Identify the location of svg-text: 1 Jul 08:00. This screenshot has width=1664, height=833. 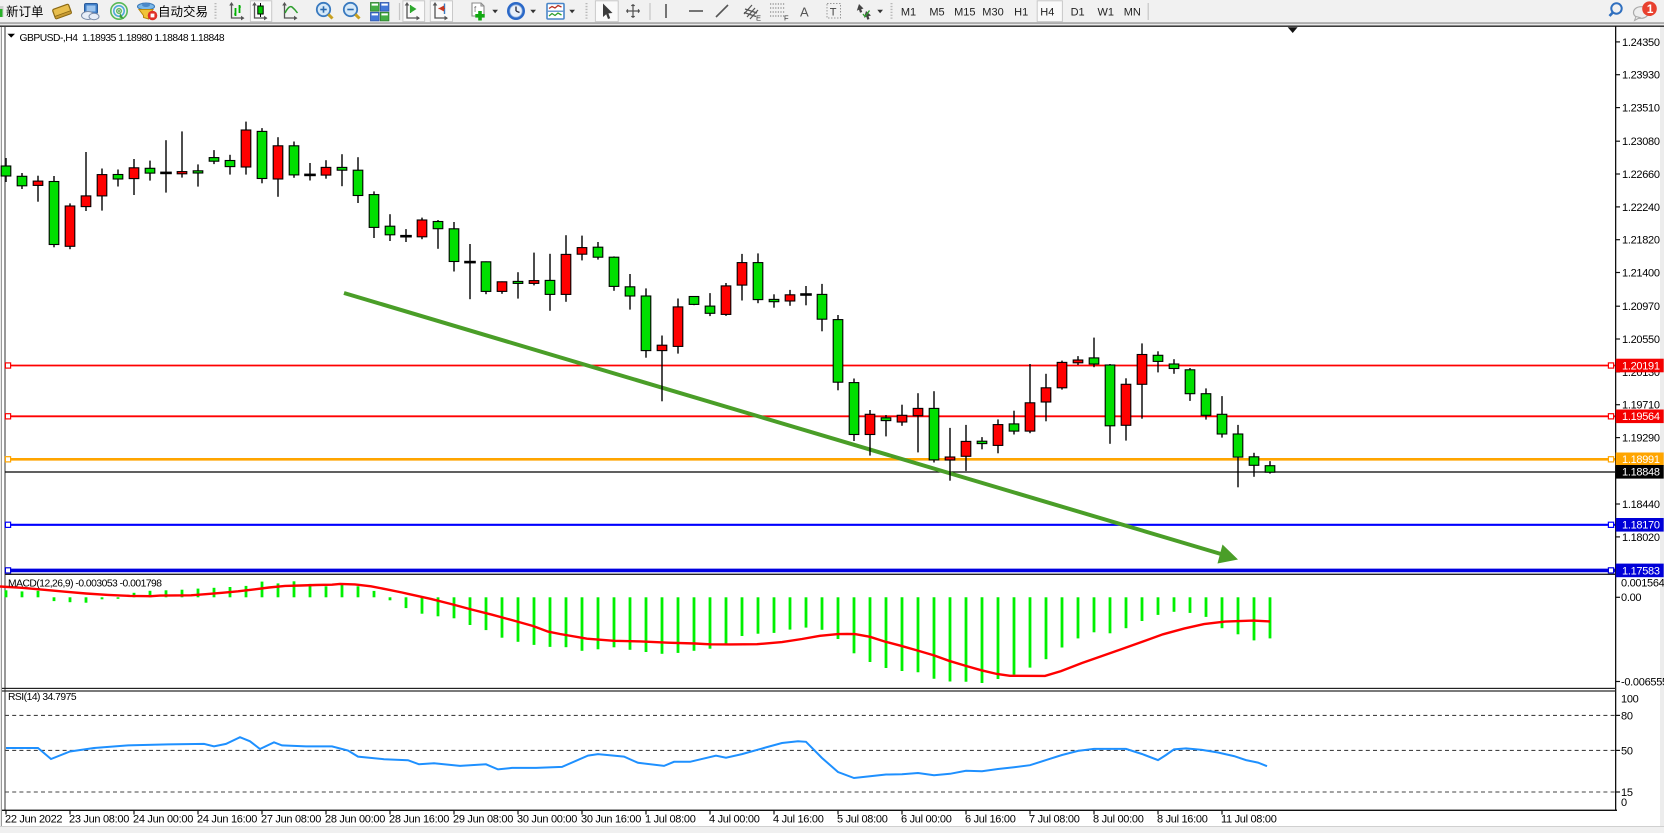
(670, 820).